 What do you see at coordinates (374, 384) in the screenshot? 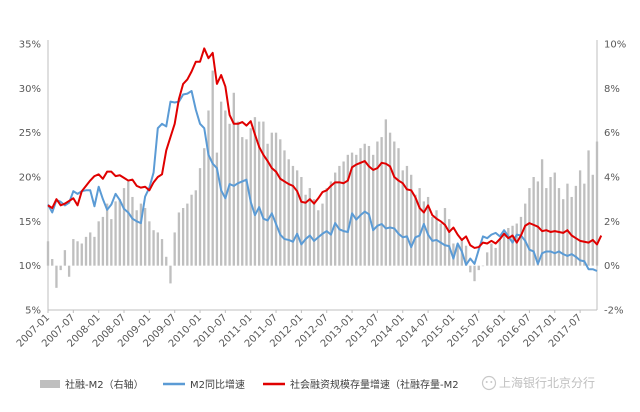
I see `legend-label: 社会融资规模存量增速（社融存量-M2` at bounding box center [374, 384].